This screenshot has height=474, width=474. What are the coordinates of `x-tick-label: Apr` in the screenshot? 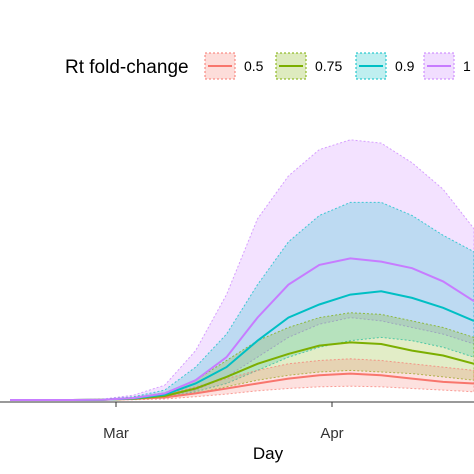 It's located at (331, 433).